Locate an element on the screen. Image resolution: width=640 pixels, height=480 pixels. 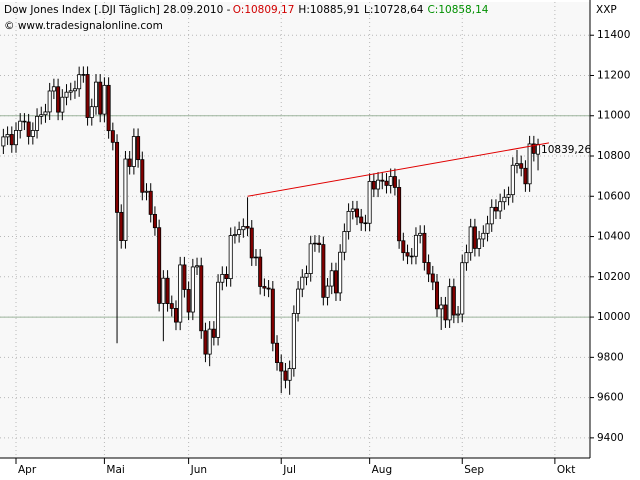
x-tick-label: Jun is located at coordinates (198, 470).